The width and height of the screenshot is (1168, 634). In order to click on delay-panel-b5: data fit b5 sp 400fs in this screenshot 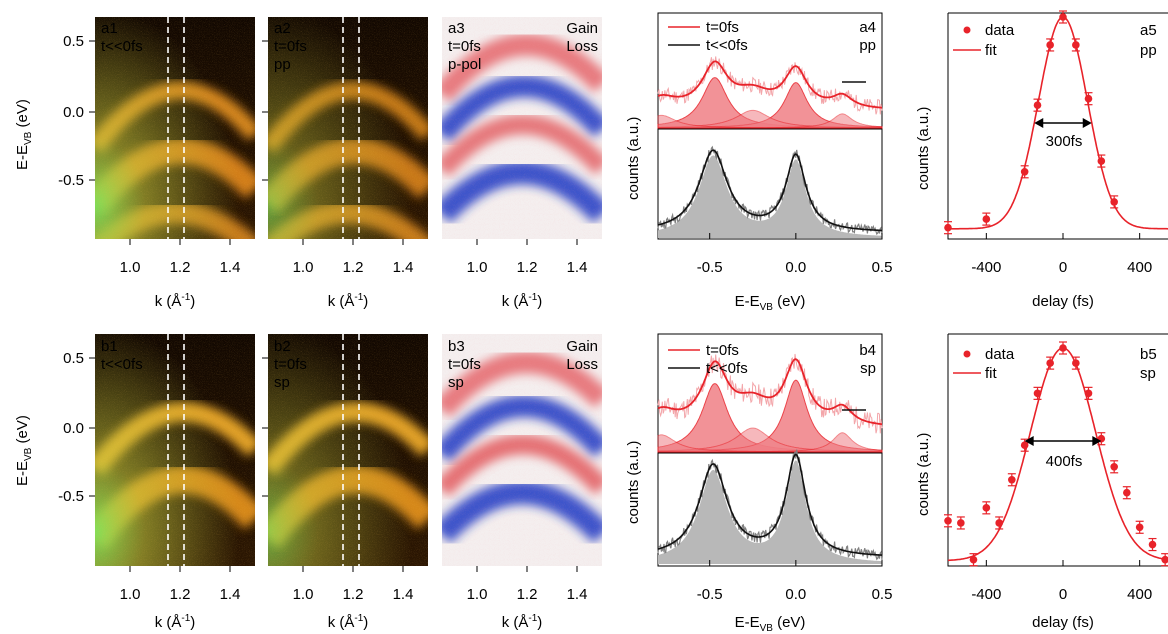, I will do `click(1056, 450)`.